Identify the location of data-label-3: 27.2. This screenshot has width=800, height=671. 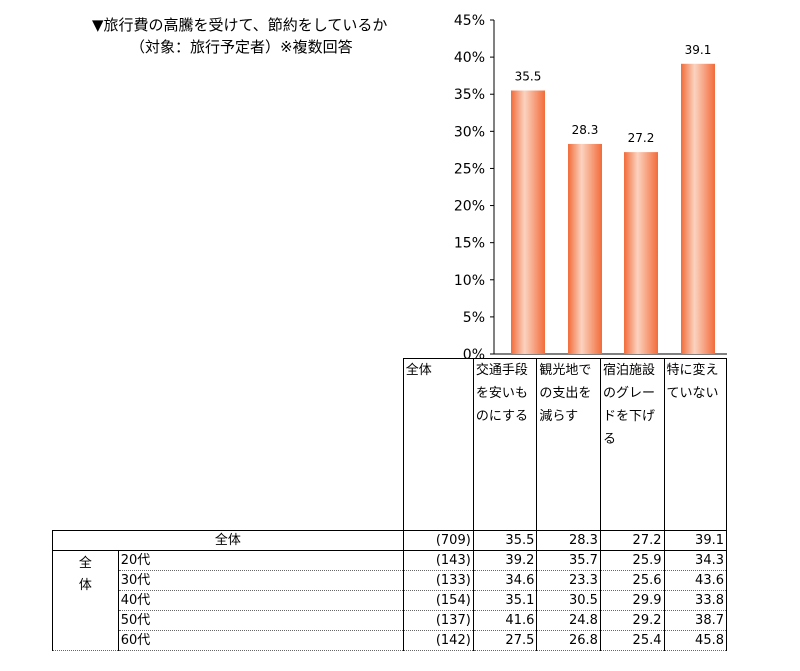
(641, 138).